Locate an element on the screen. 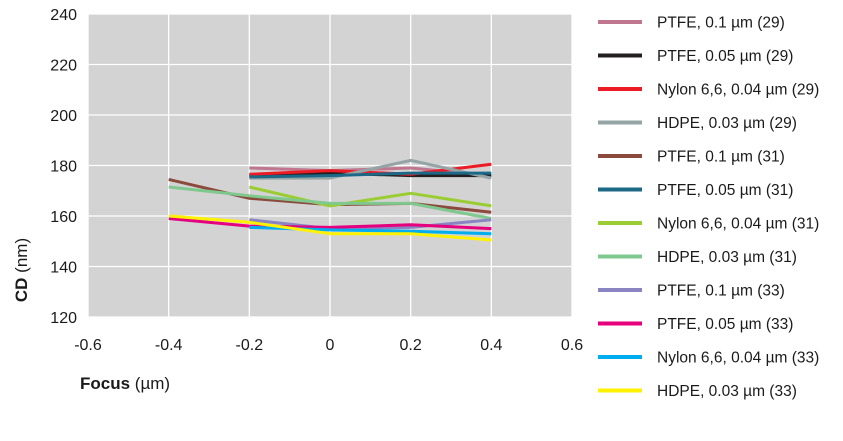 The width and height of the screenshot is (843, 441). y-axis-title: CD (nm) is located at coordinates (21, 270).